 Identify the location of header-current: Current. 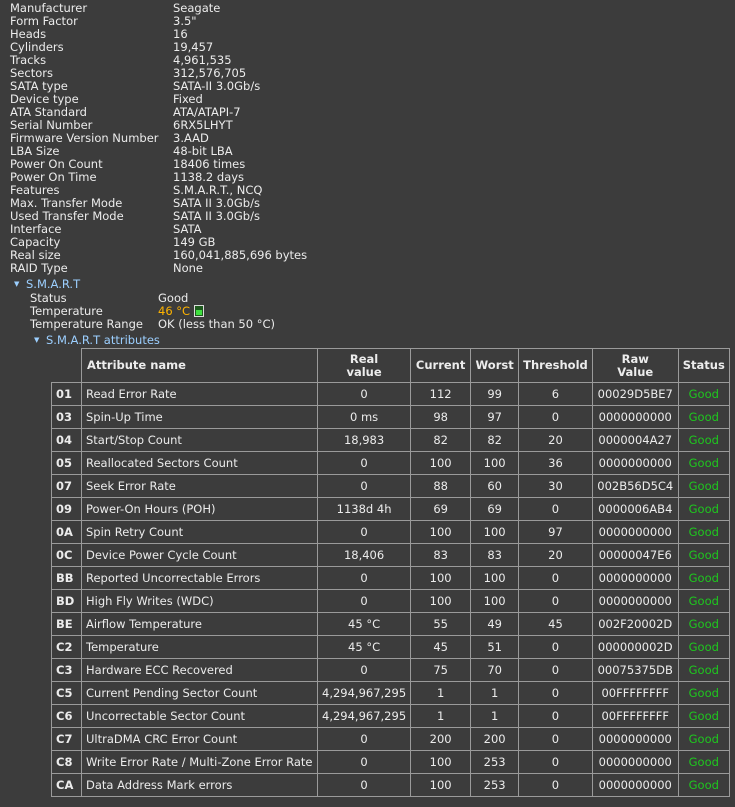
(441, 365).